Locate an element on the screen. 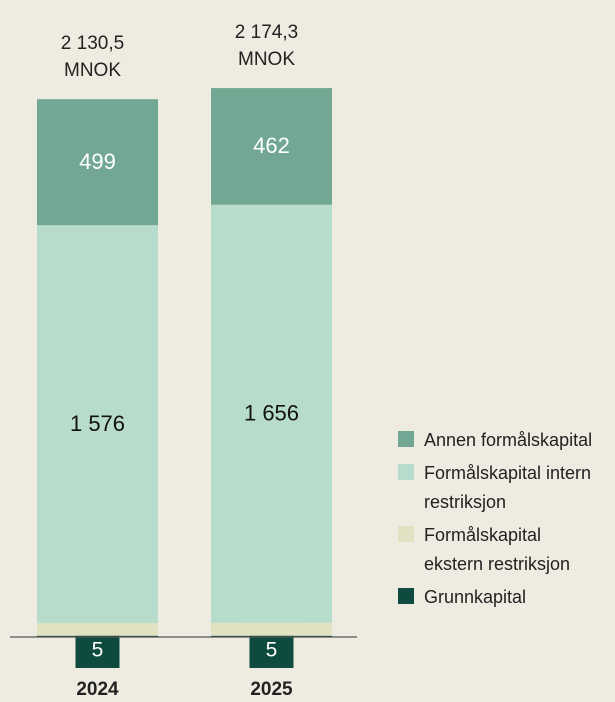 The width and height of the screenshot is (615, 702). value-label: 499 is located at coordinates (97, 161).